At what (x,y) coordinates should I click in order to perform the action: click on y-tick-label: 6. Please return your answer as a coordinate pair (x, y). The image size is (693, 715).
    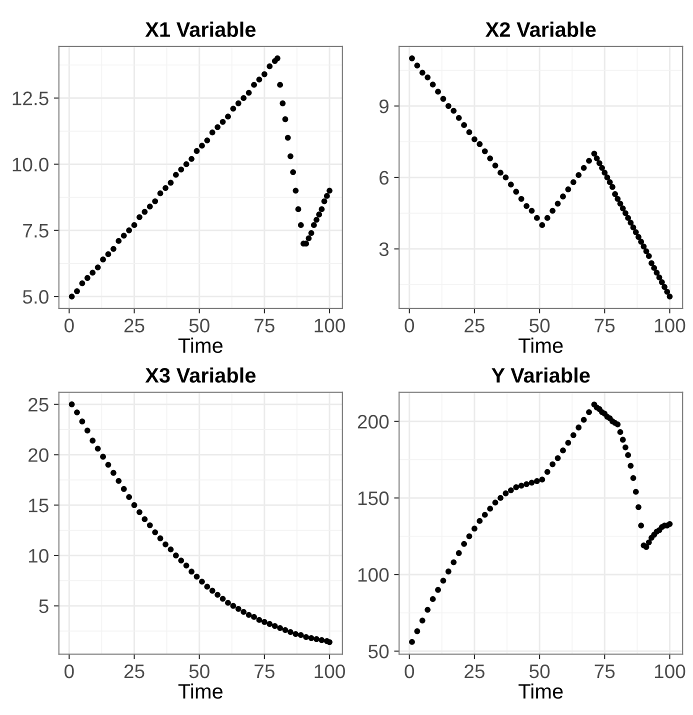
    Looking at the image, I should click on (384, 177).